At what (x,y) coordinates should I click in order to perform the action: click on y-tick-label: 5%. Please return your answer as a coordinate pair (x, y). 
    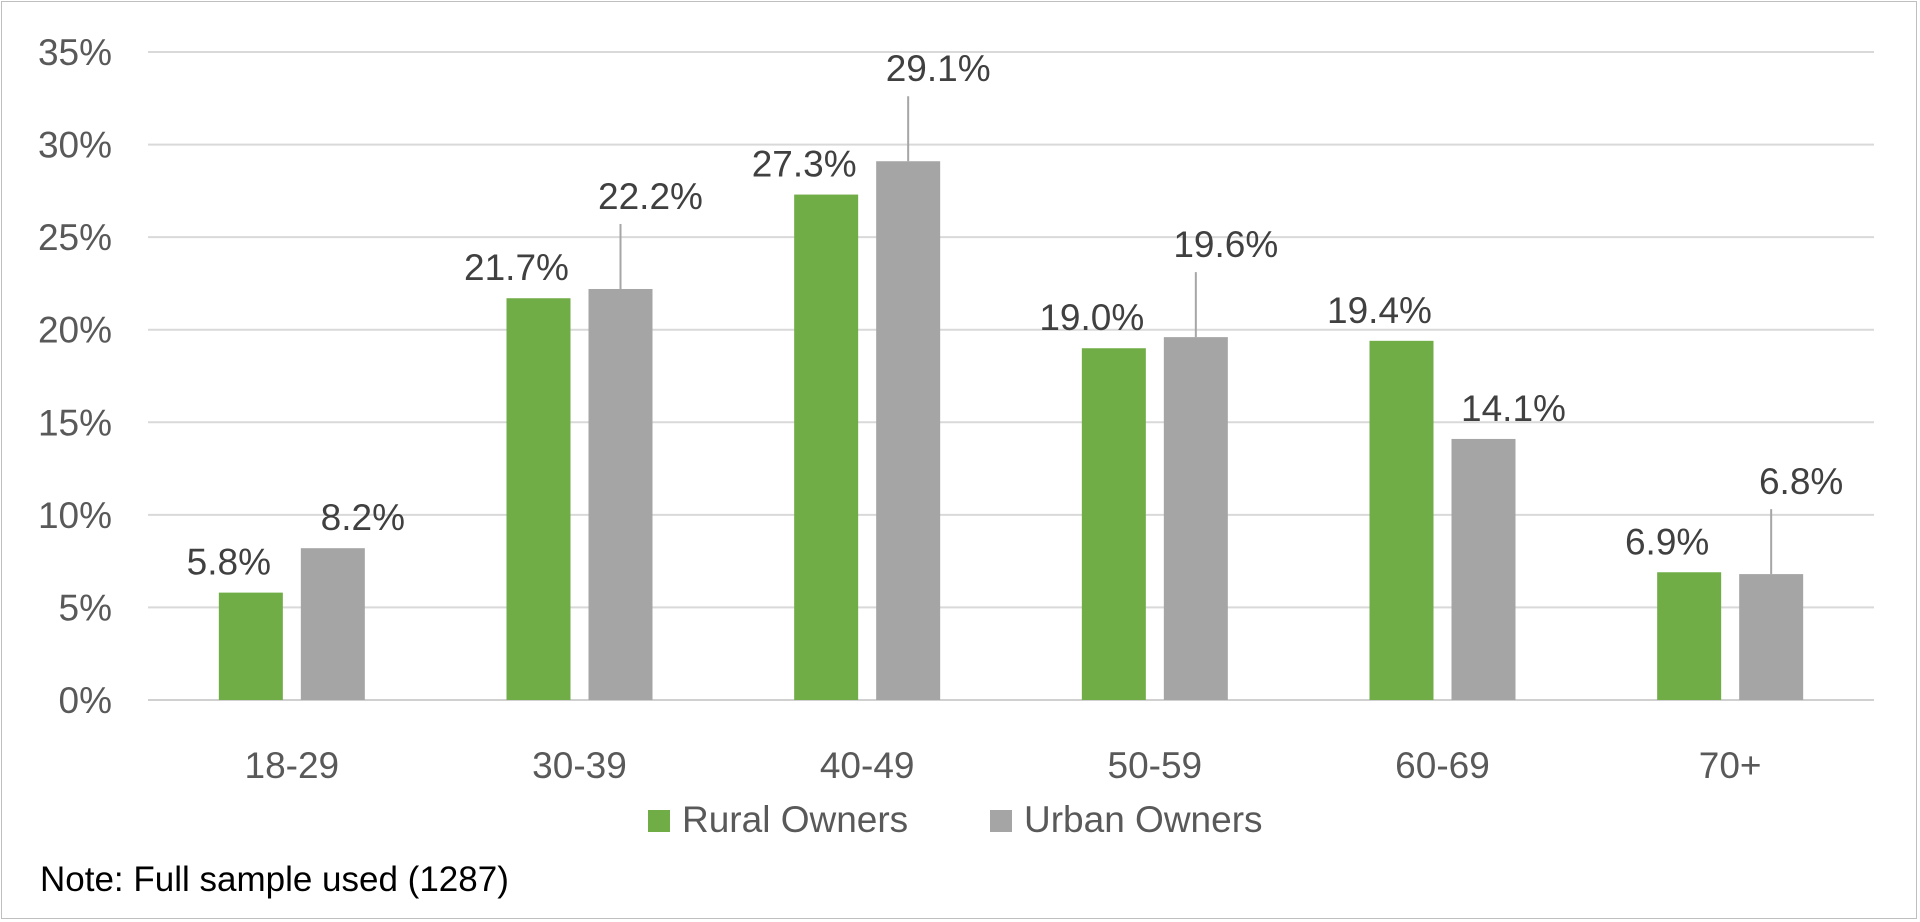
    Looking at the image, I should click on (85, 607).